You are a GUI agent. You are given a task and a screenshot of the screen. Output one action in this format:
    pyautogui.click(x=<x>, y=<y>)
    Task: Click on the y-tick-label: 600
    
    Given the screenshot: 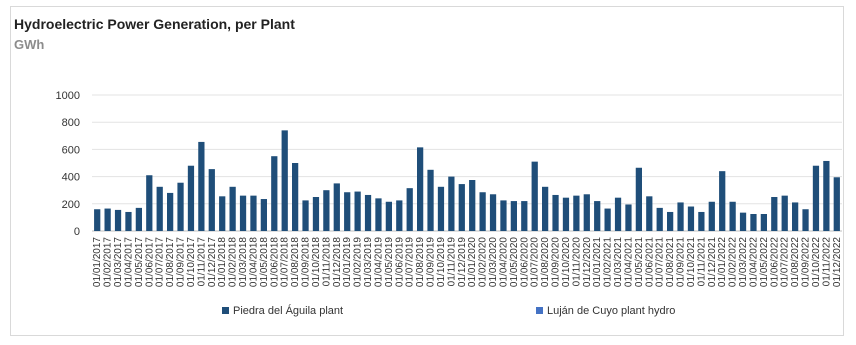 What is the action you would take?
    pyautogui.click(x=71, y=150)
    